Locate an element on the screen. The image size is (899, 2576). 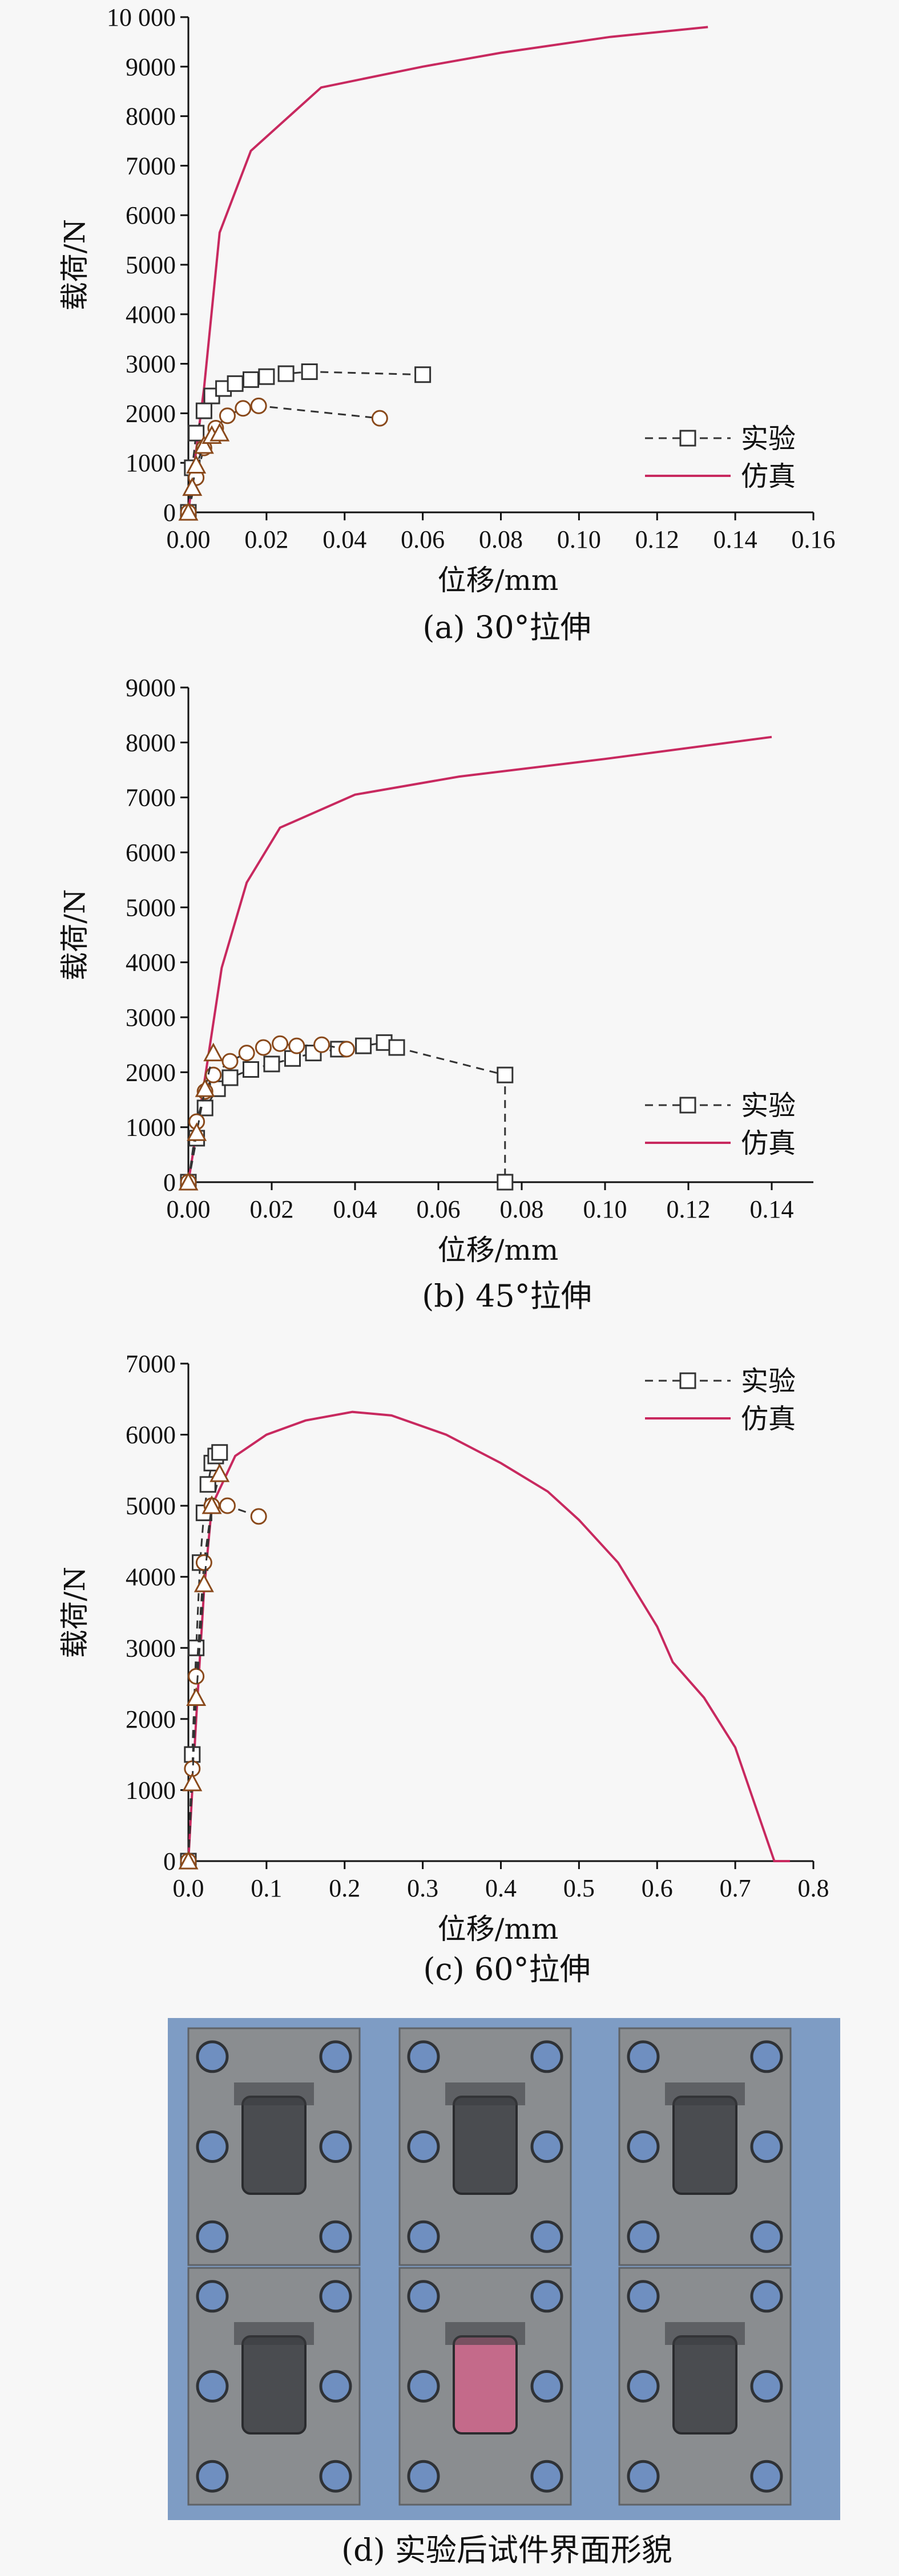
x-tick-label: 0.12 is located at coordinates (689, 1209).